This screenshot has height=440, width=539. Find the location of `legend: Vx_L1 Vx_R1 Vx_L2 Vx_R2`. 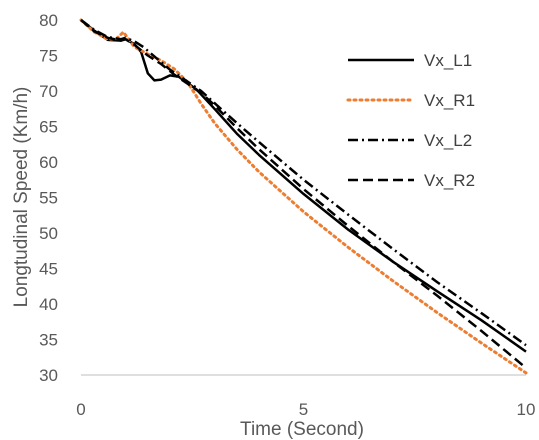

legend: Vx_L1 Vx_R1 Vx_L2 Vx_R2 is located at coordinates (410, 120).